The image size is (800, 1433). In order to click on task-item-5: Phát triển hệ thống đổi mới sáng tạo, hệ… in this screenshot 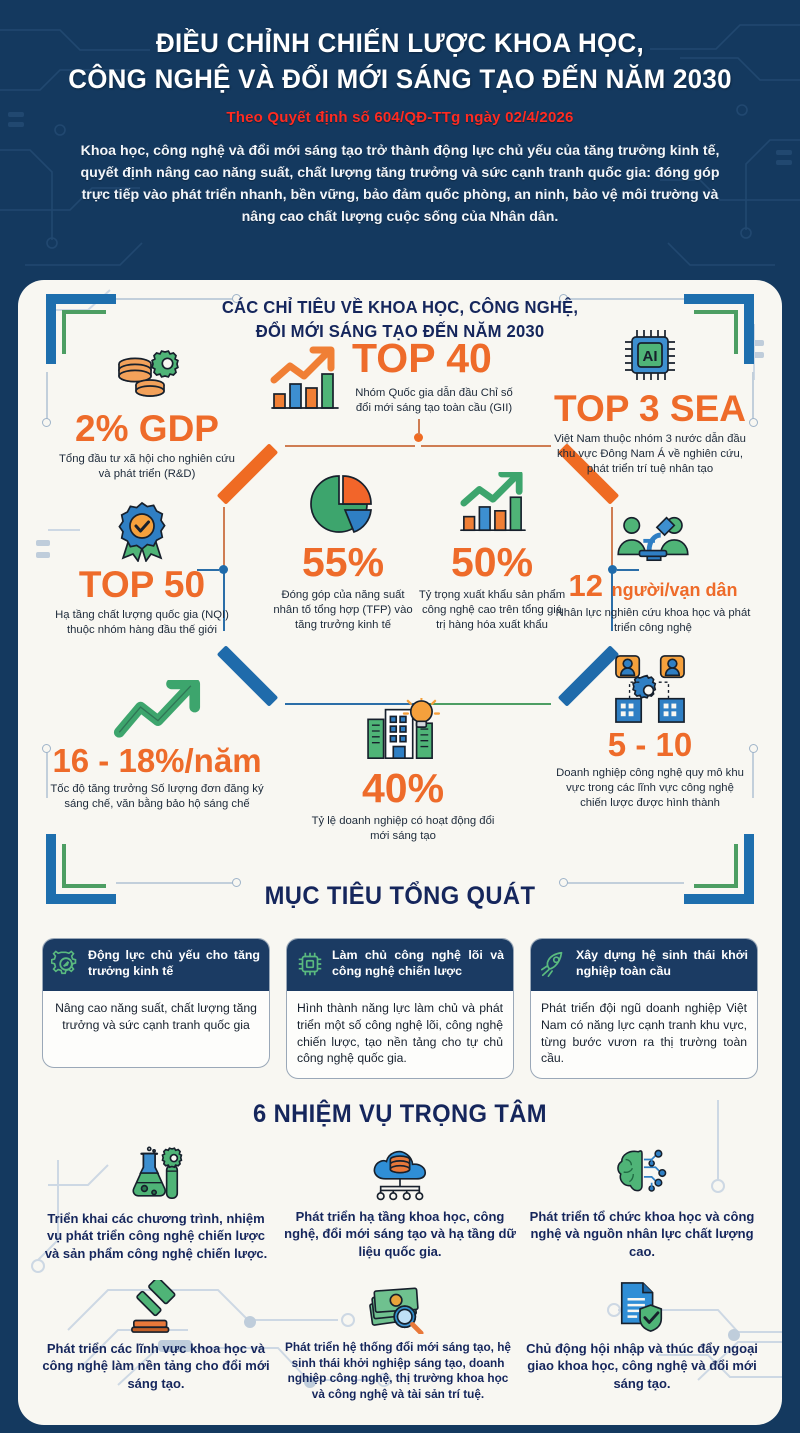, I will do `click(398, 1341)`.